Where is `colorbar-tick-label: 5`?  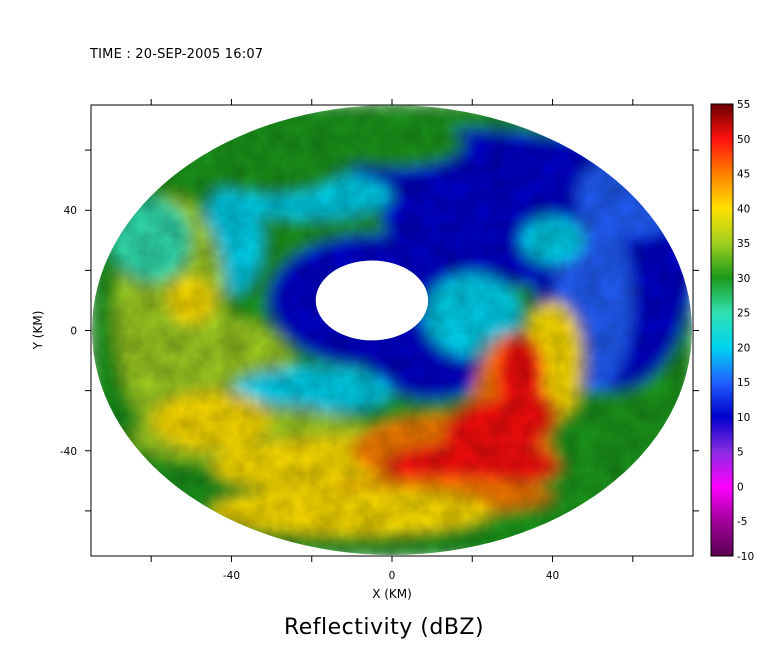 colorbar-tick-label: 5 is located at coordinates (740, 453).